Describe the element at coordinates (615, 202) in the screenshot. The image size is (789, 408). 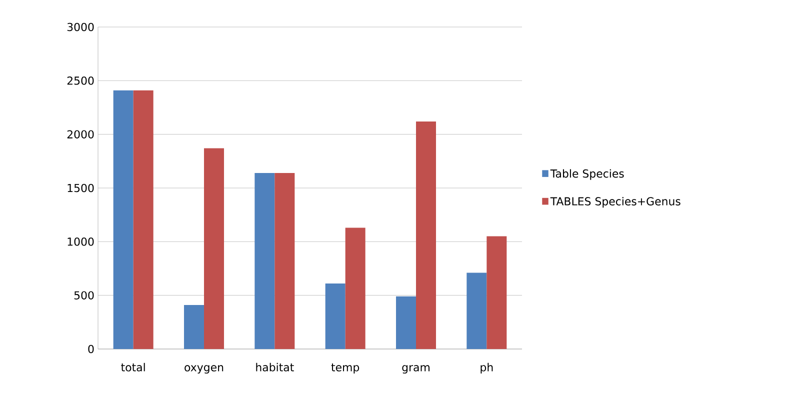
I see `legend-label: TABLES Species+Genus` at that location.